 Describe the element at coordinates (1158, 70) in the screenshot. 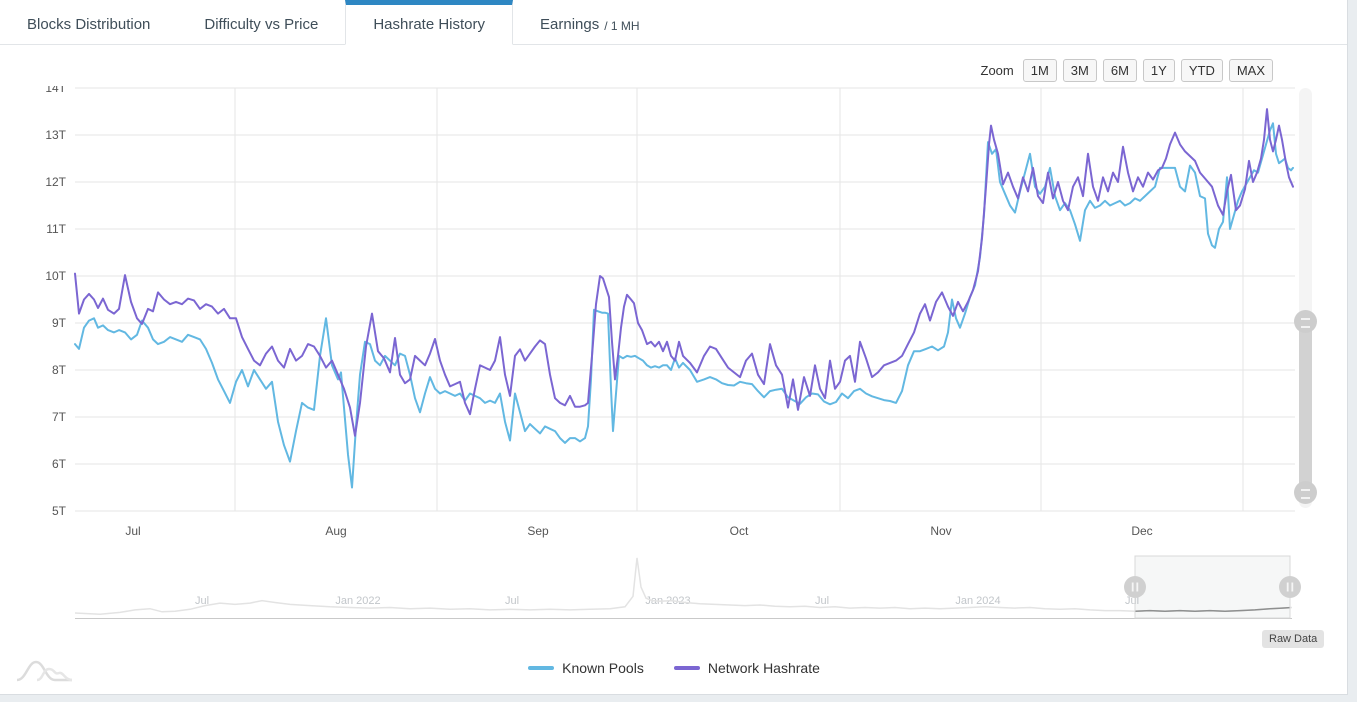

I see `zoom-button-1y: 1Y` at that location.